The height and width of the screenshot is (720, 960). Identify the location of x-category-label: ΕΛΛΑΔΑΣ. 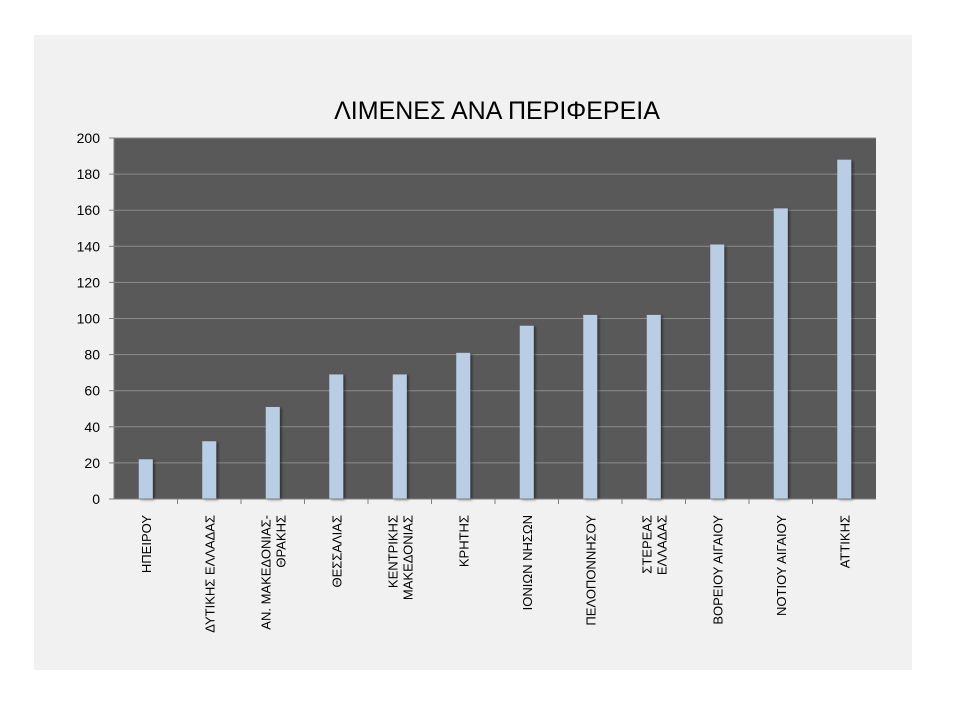
(661, 545).